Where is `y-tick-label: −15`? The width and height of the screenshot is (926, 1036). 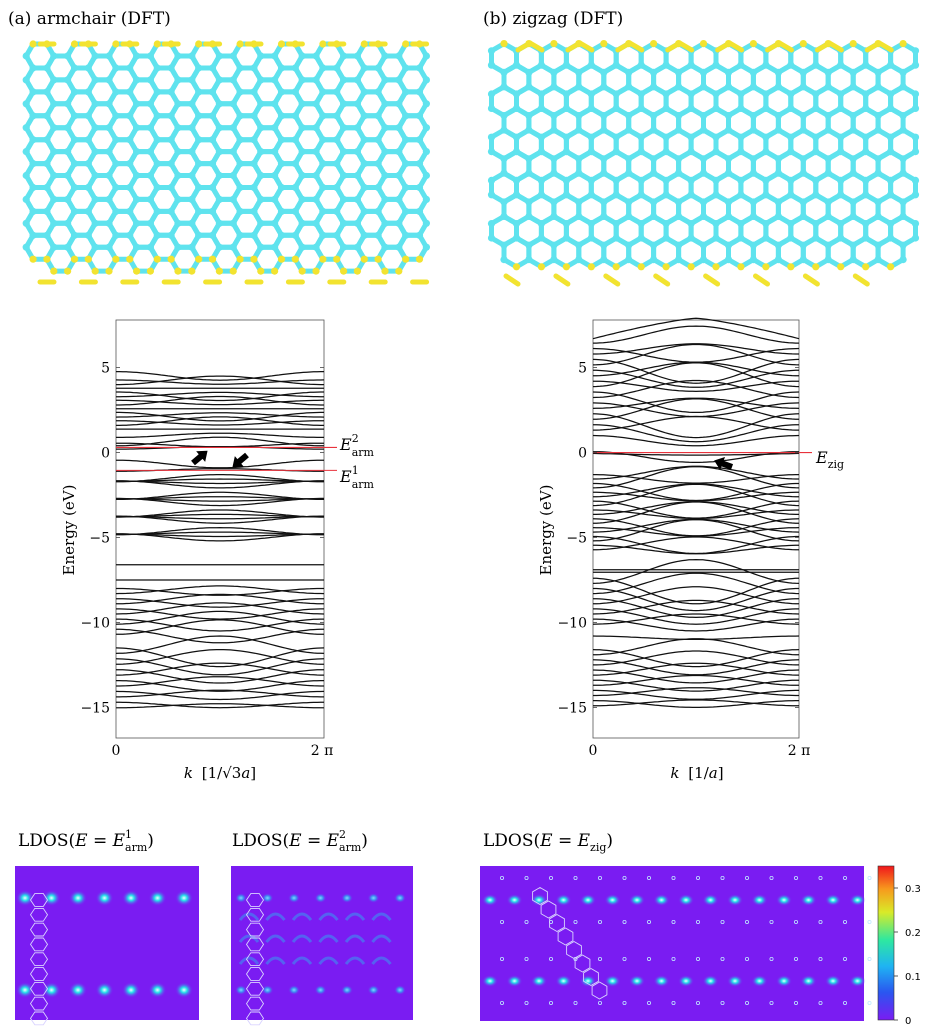
y-tick-label: −15 is located at coordinates (572, 708).